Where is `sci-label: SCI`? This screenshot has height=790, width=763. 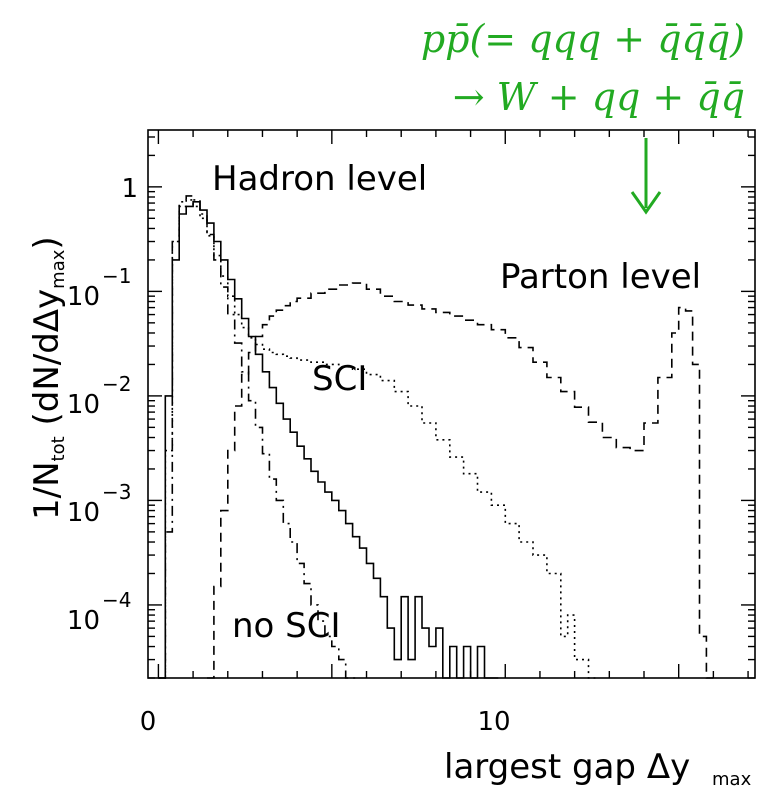 sci-label: SCI is located at coordinates (339, 379).